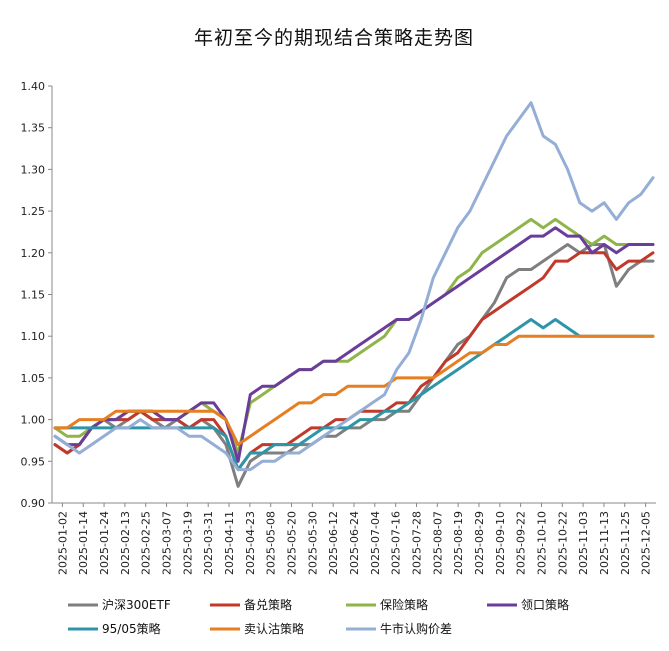 Image resolution: width=669 pixels, height=651 pixels. Describe the element at coordinates (33, 503) in the screenshot. I see `y-tick-label: 0.90` at that location.